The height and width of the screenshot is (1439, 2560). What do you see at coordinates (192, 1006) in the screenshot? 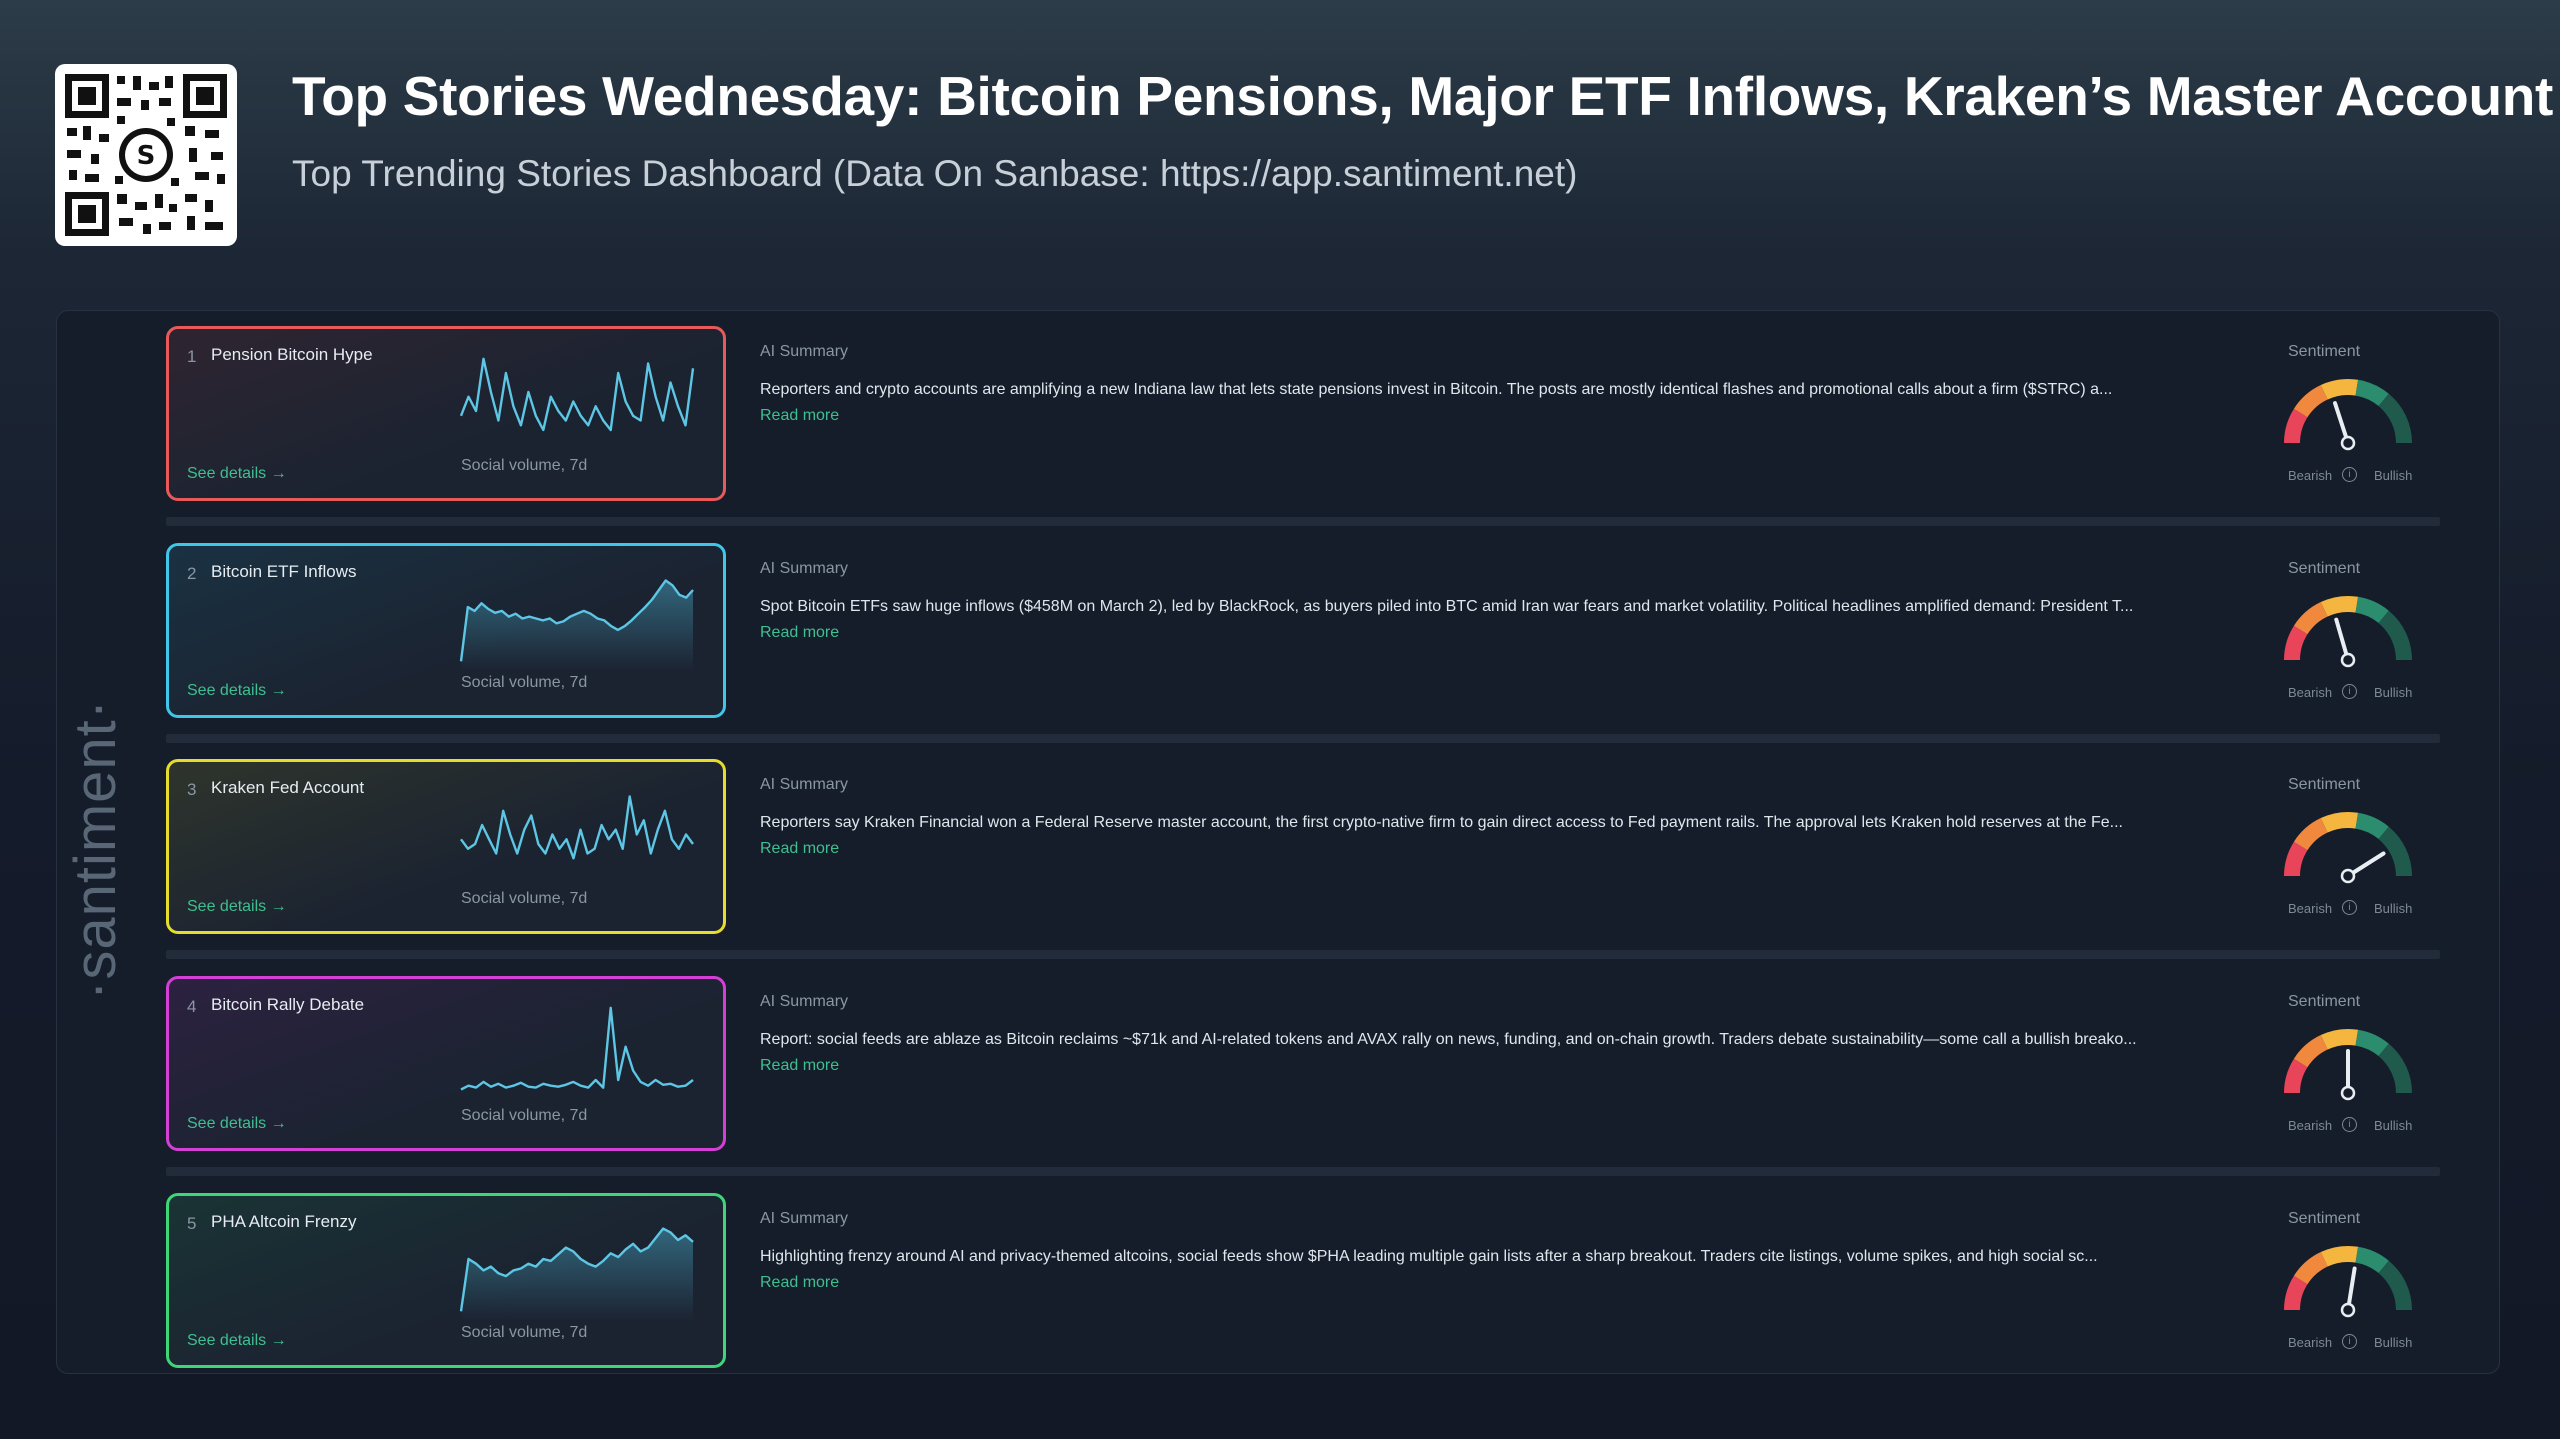
I see `story-rank: 4` at bounding box center [192, 1006].